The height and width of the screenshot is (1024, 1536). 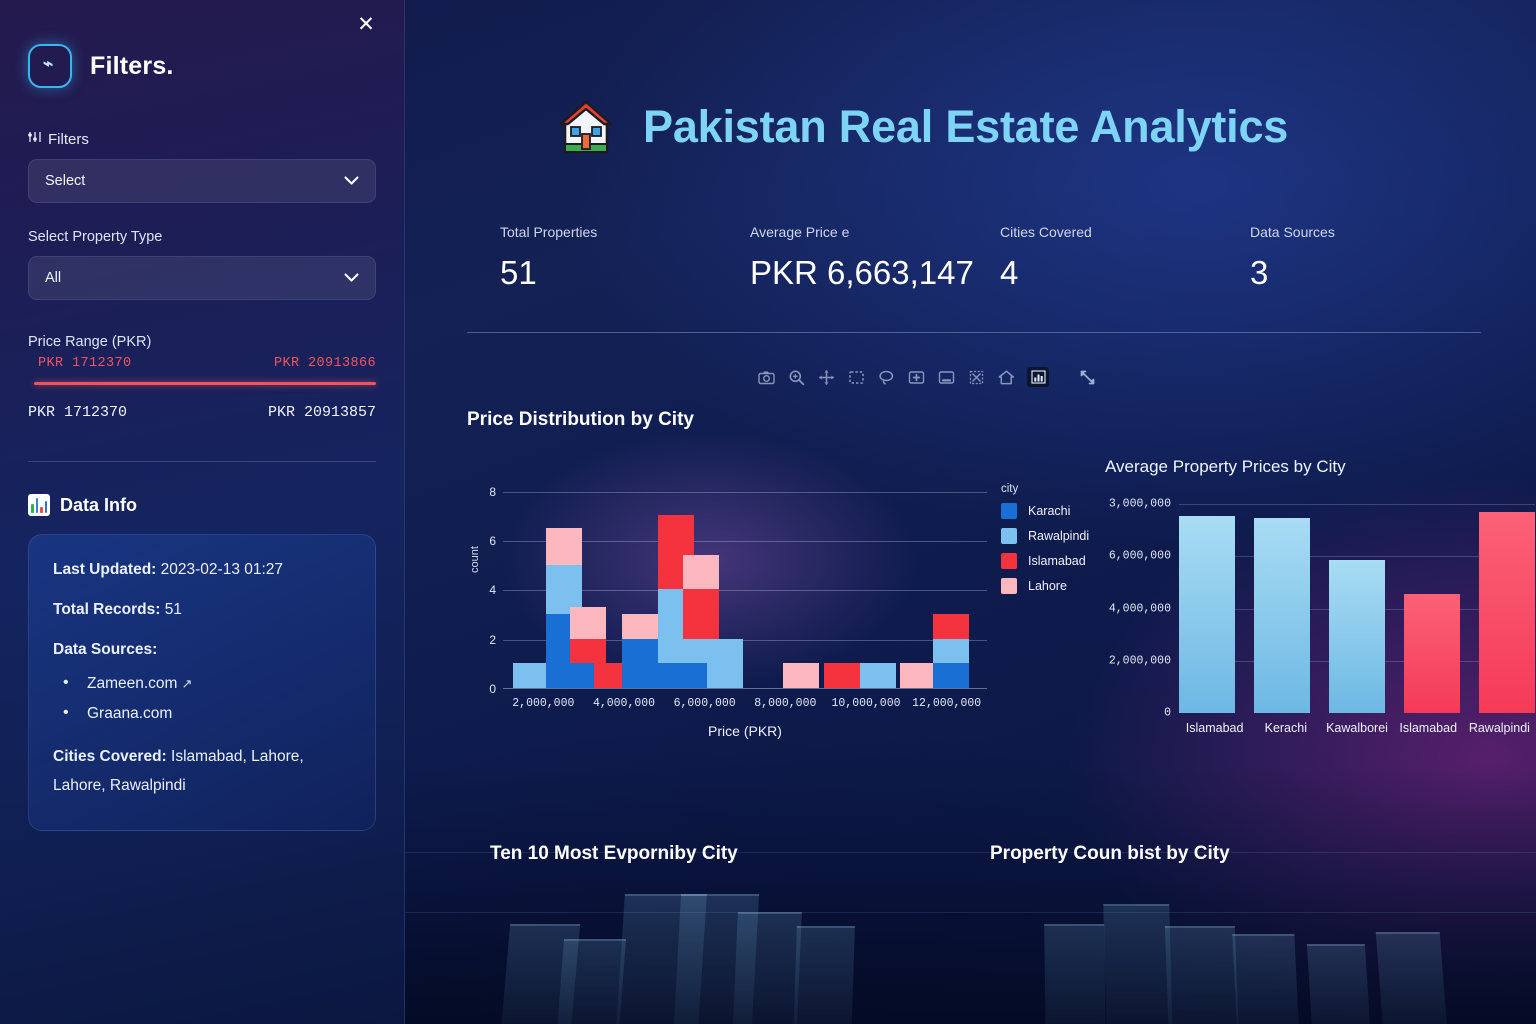 What do you see at coordinates (1046, 232) in the screenshot?
I see `metric-label: Cities Covered` at bounding box center [1046, 232].